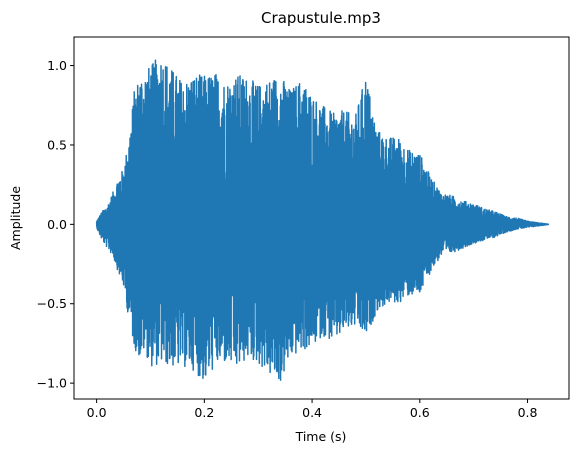 Image resolution: width=579 pixels, height=453 pixels. I want to click on x-tick-label: 0.8, so click(528, 412).